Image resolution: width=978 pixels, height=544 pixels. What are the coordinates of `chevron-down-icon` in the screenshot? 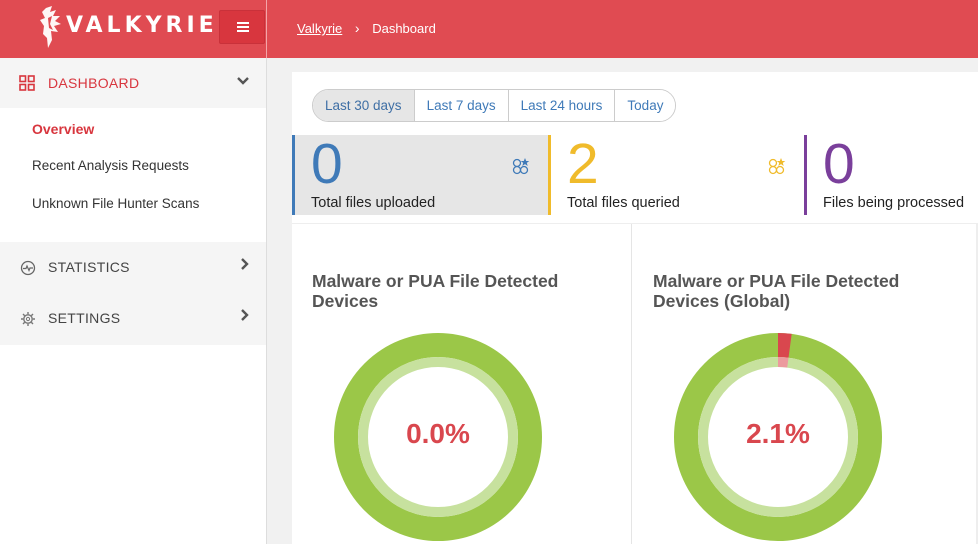 It's located at (243, 81).